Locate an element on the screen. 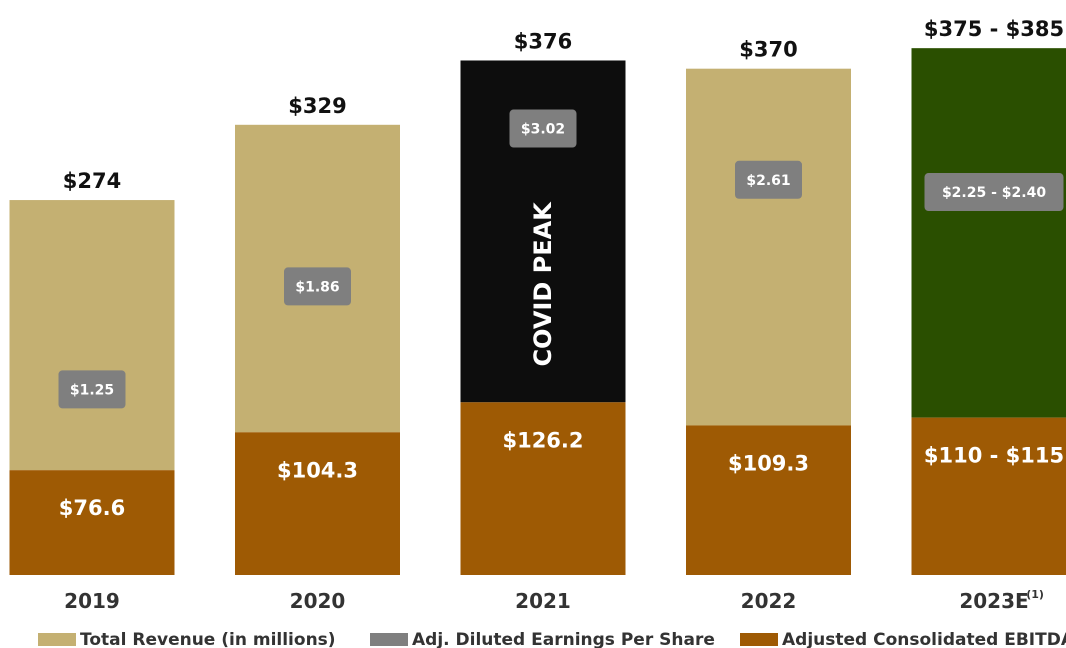  category-superscript-2023E: (1) is located at coordinates (1035, 594).